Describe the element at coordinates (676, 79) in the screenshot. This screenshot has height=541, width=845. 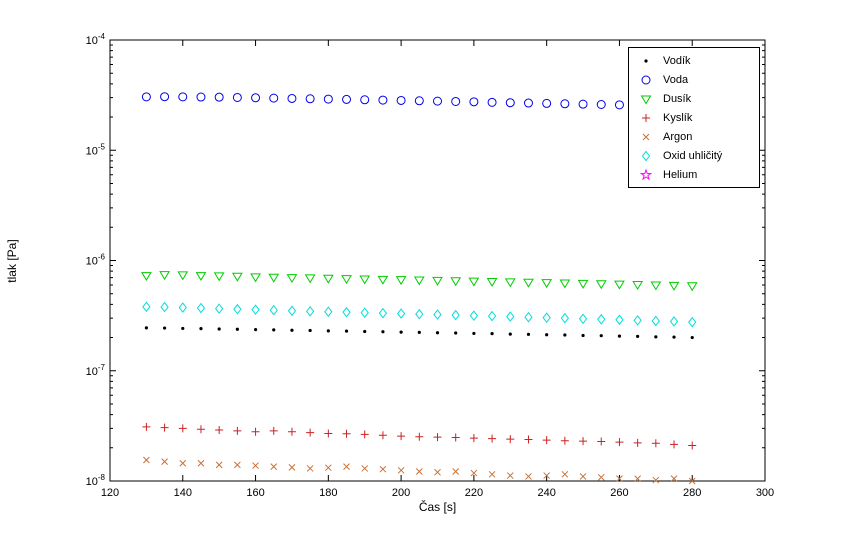
I see `legend-label: Voda` at that location.